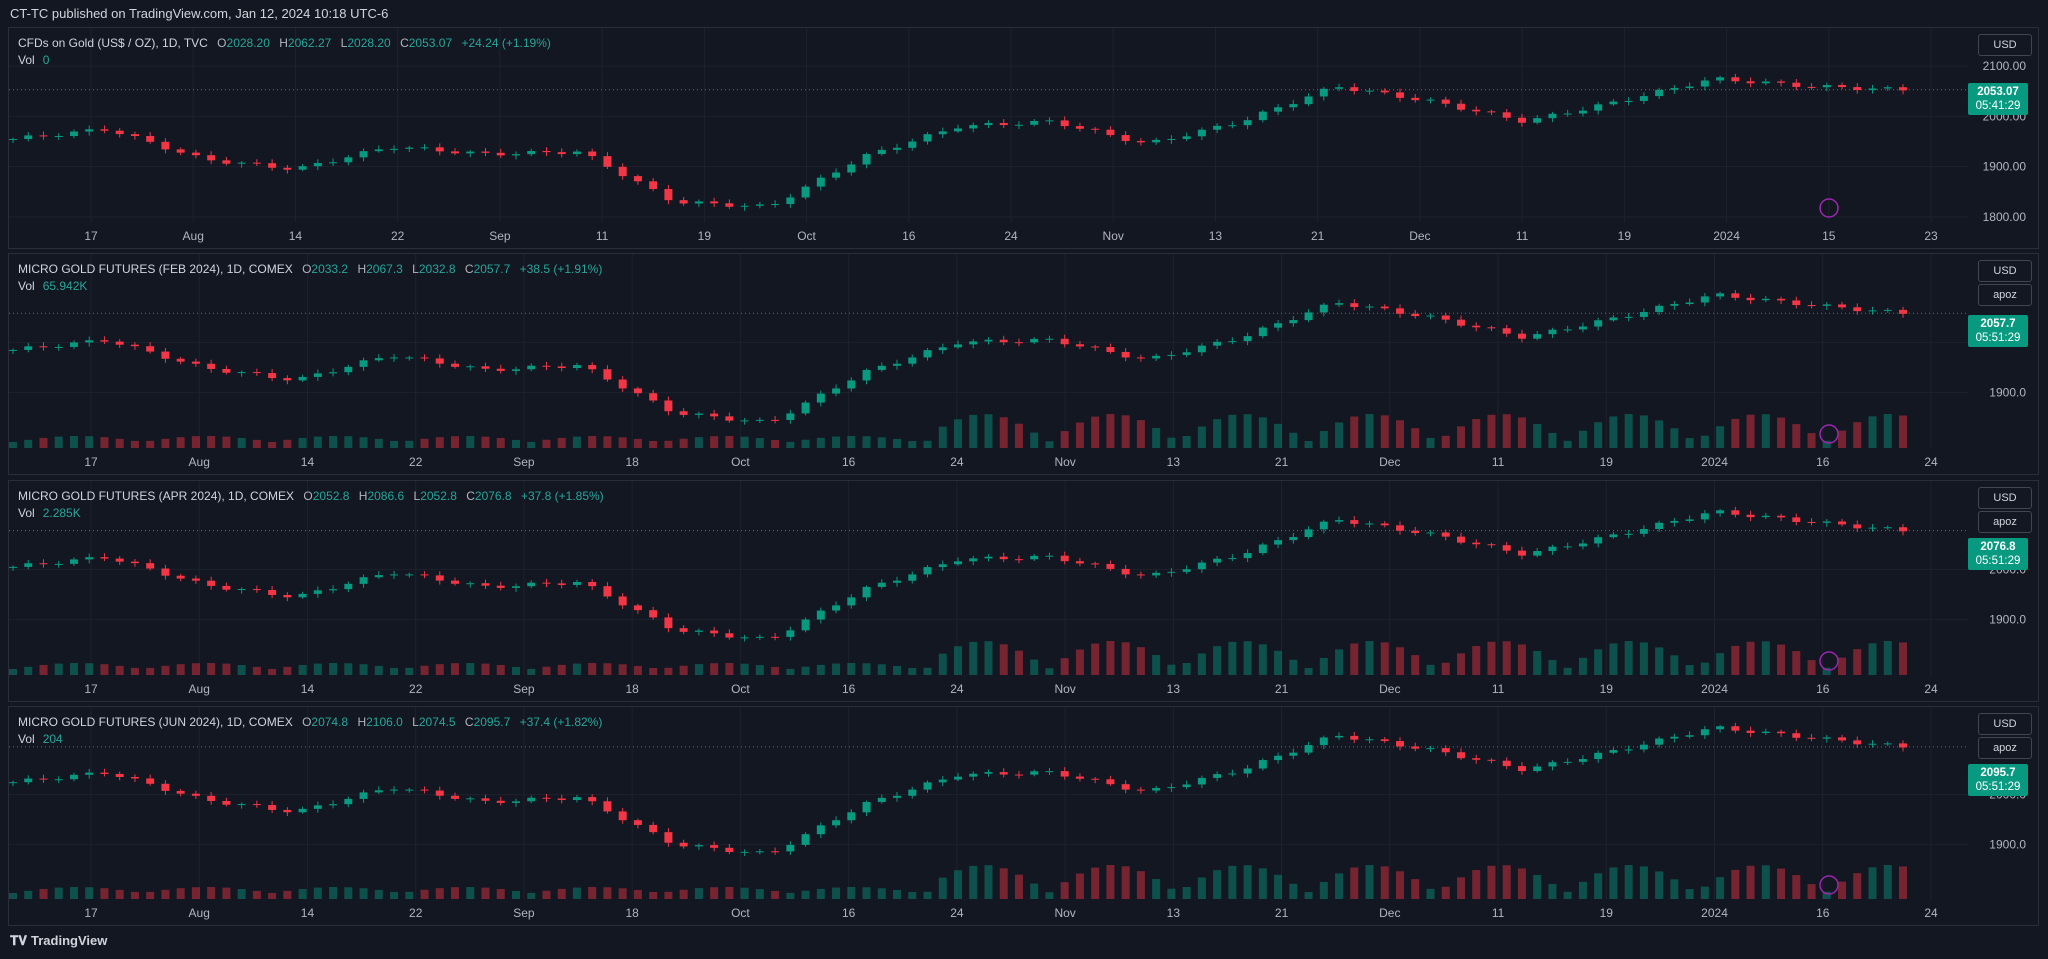 Image resolution: width=2048 pixels, height=959 pixels. Describe the element at coordinates (248, 43) in the screenshot. I see `open-value: 2028.20` at that location.